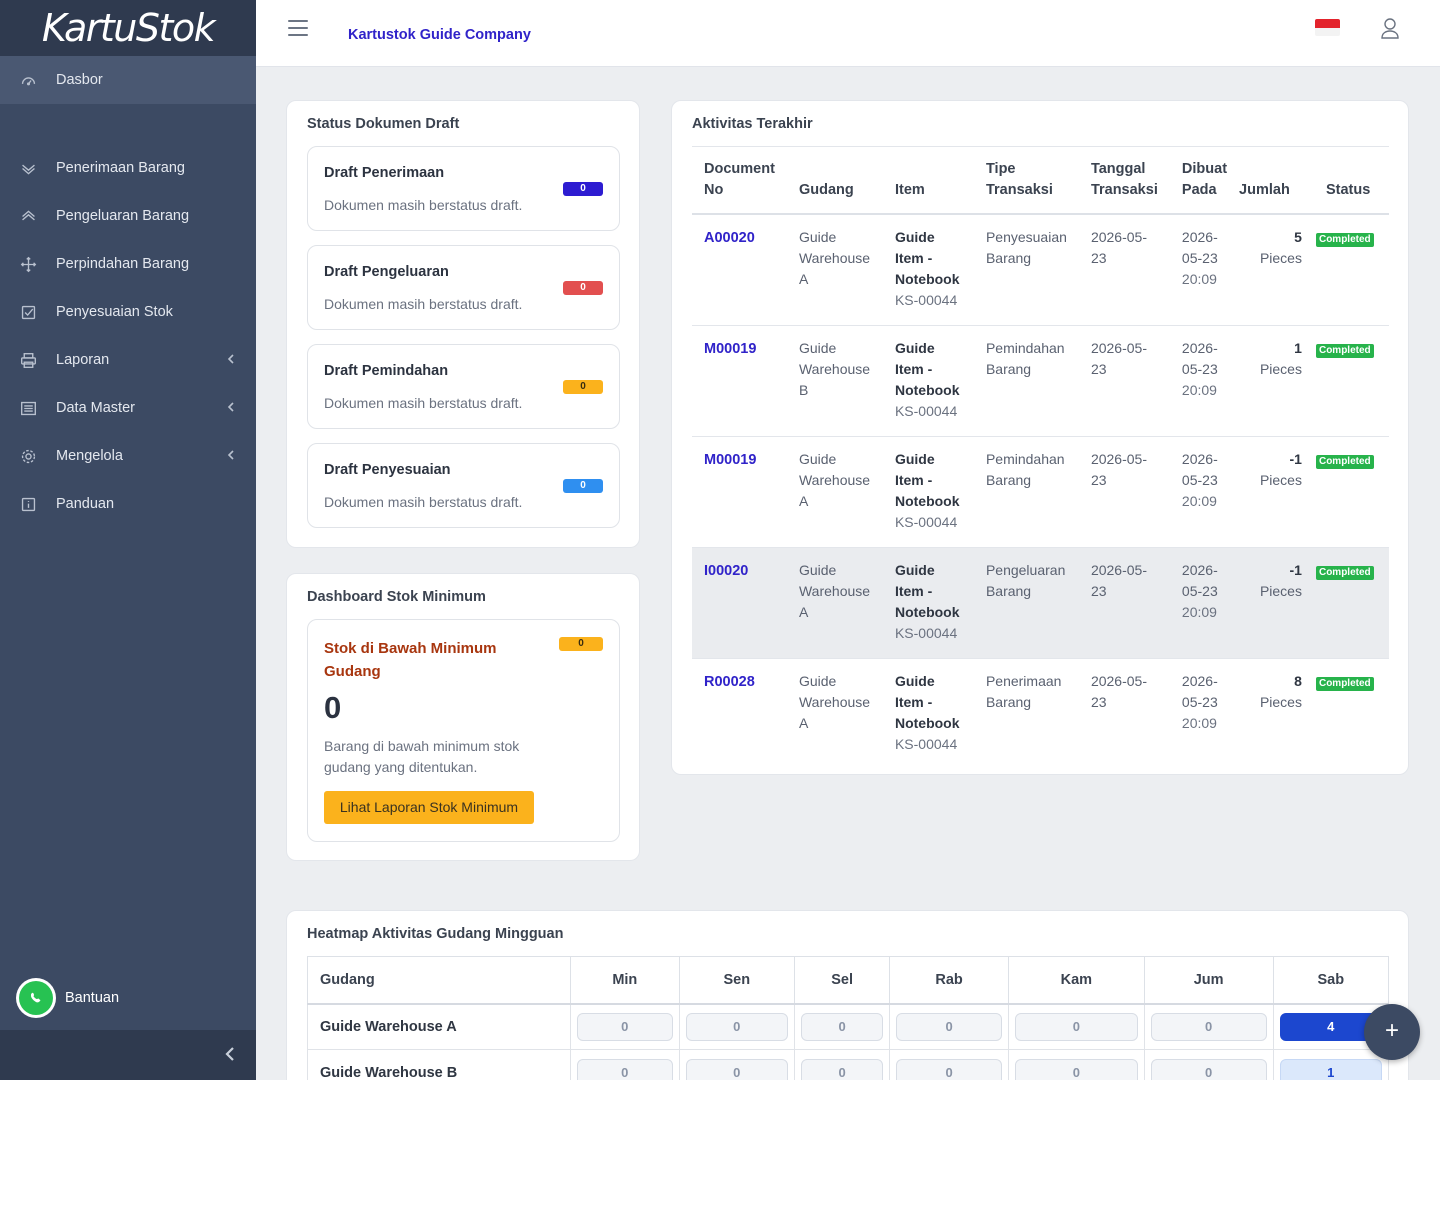 This screenshot has width=1440, height=1215. Describe the element at coordinates (1298, 348) in the screenshot. I see `qty-value: 1` at that location.